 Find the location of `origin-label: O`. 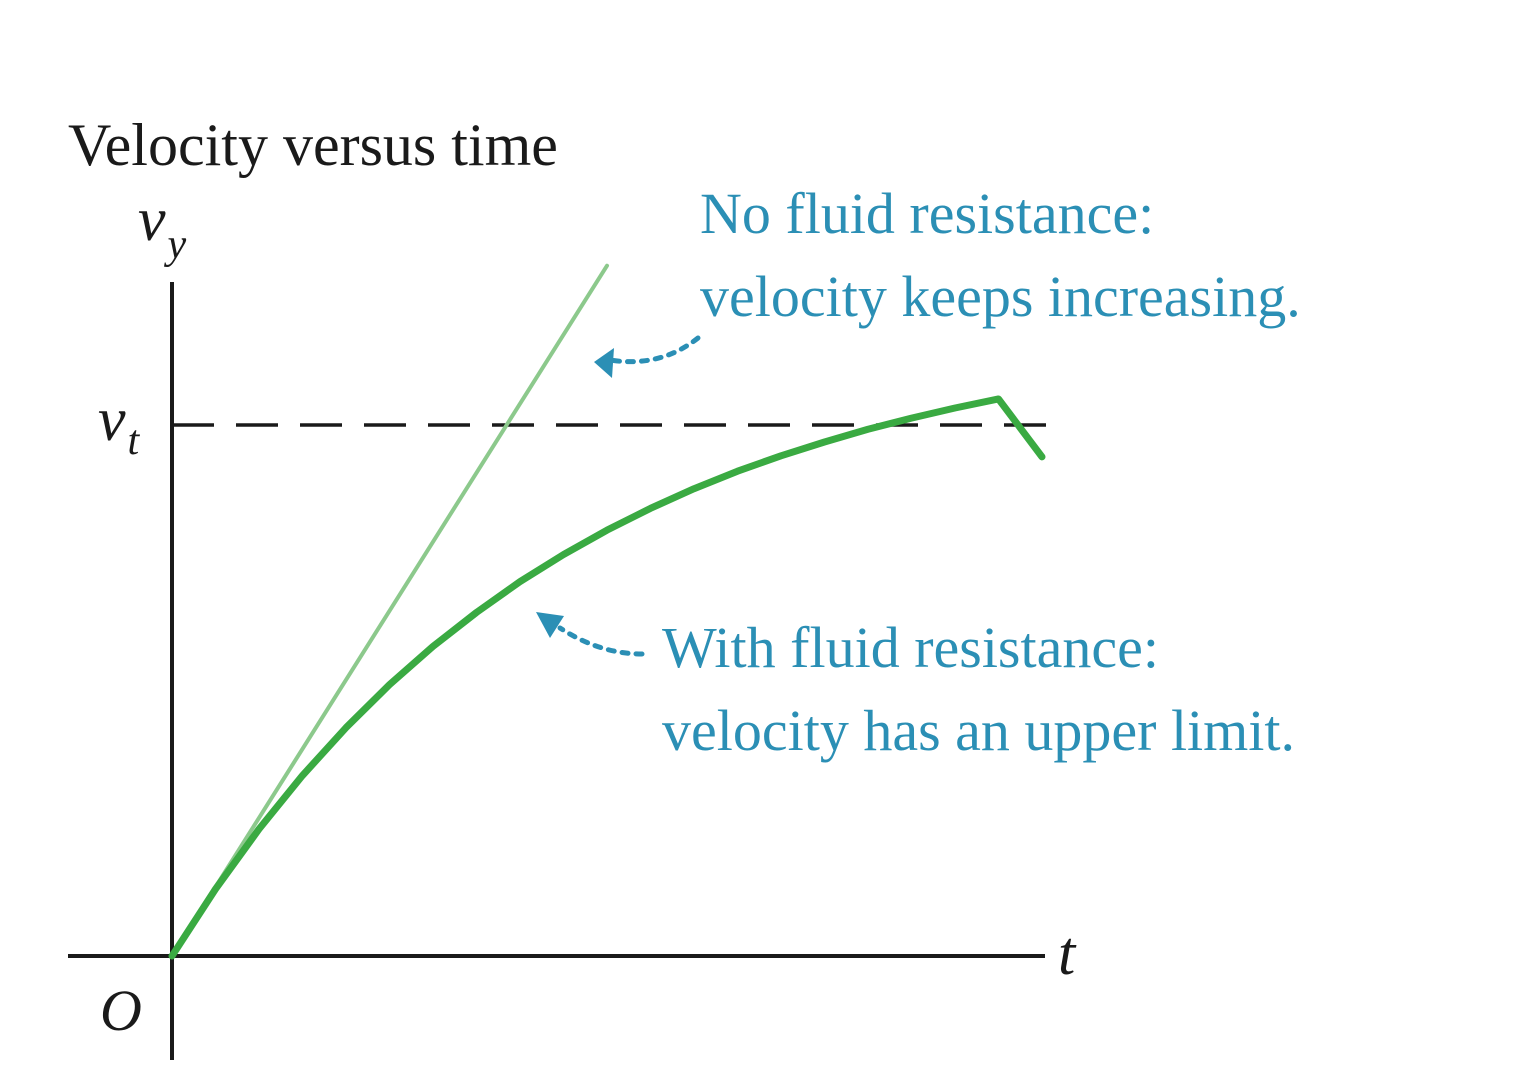

origin-label: O is located at coordinates (121, 1010).